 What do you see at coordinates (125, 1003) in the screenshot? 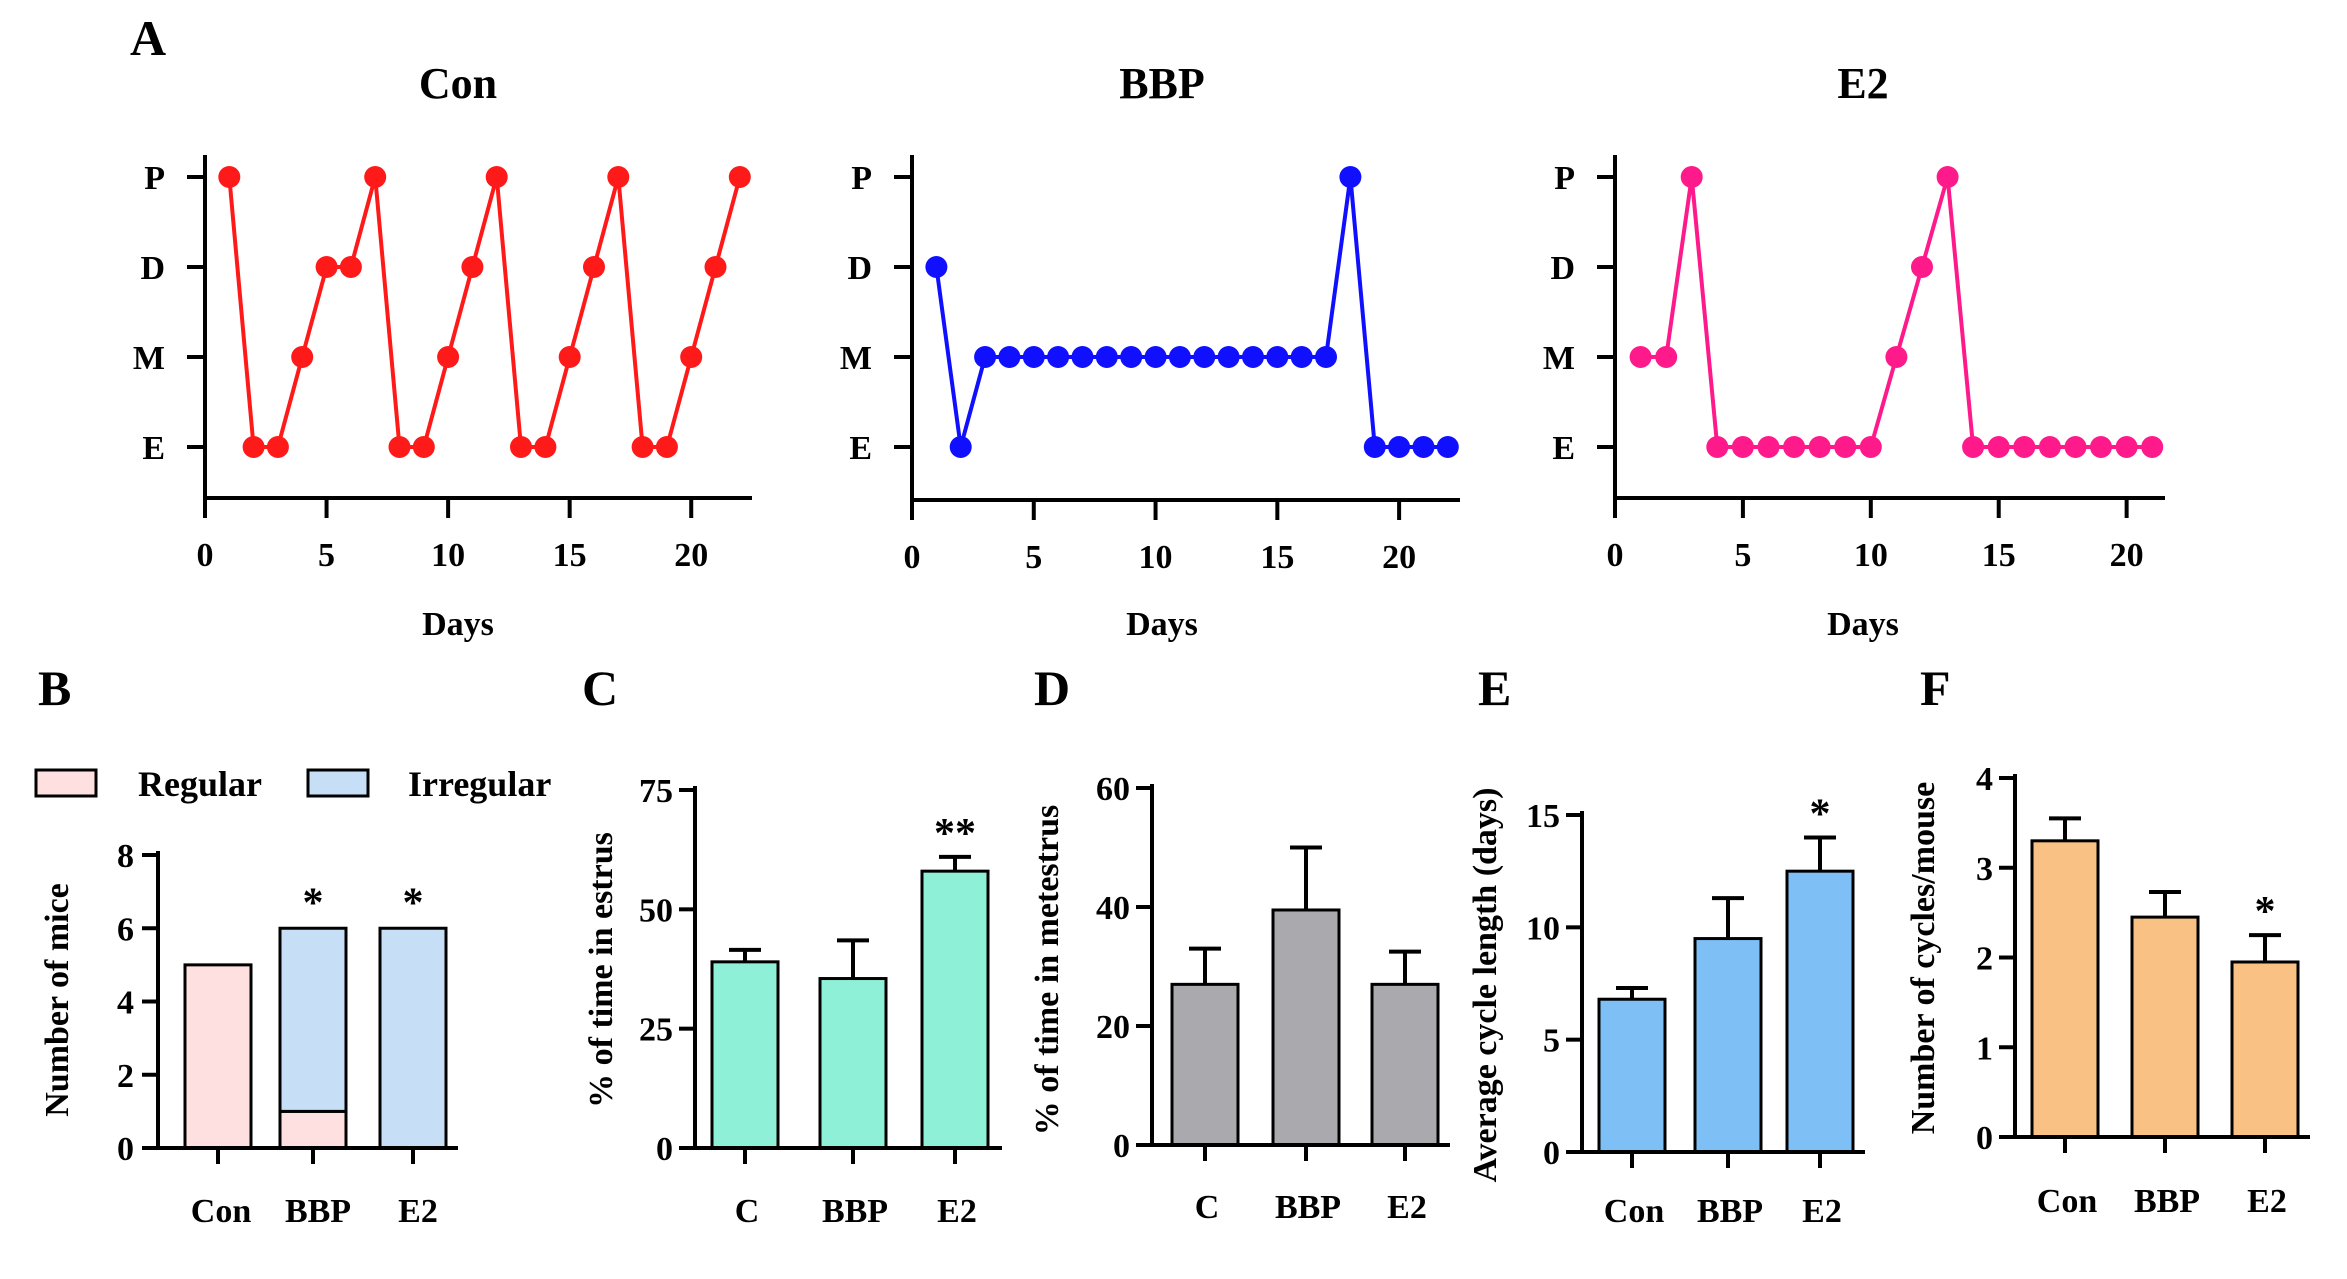
I see `y-tick-label: 4` at bounding box center [125, 1003].